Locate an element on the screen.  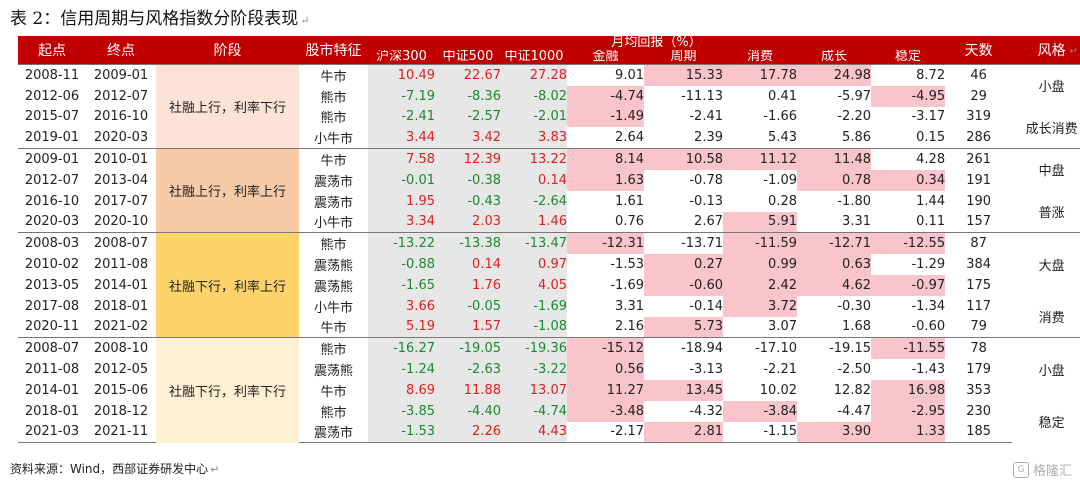
days-value: 79 is located at coordinates (978, 327).